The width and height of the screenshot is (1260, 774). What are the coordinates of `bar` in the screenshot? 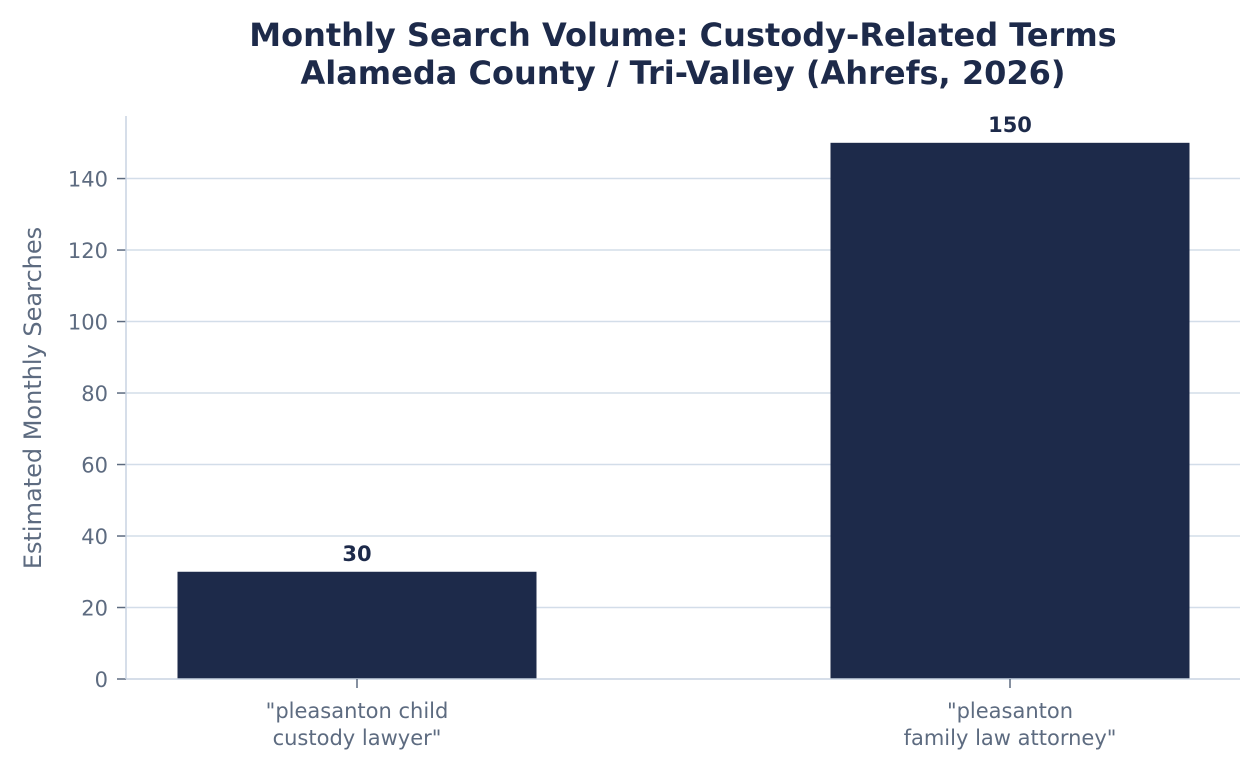 It's located at (357, 625).